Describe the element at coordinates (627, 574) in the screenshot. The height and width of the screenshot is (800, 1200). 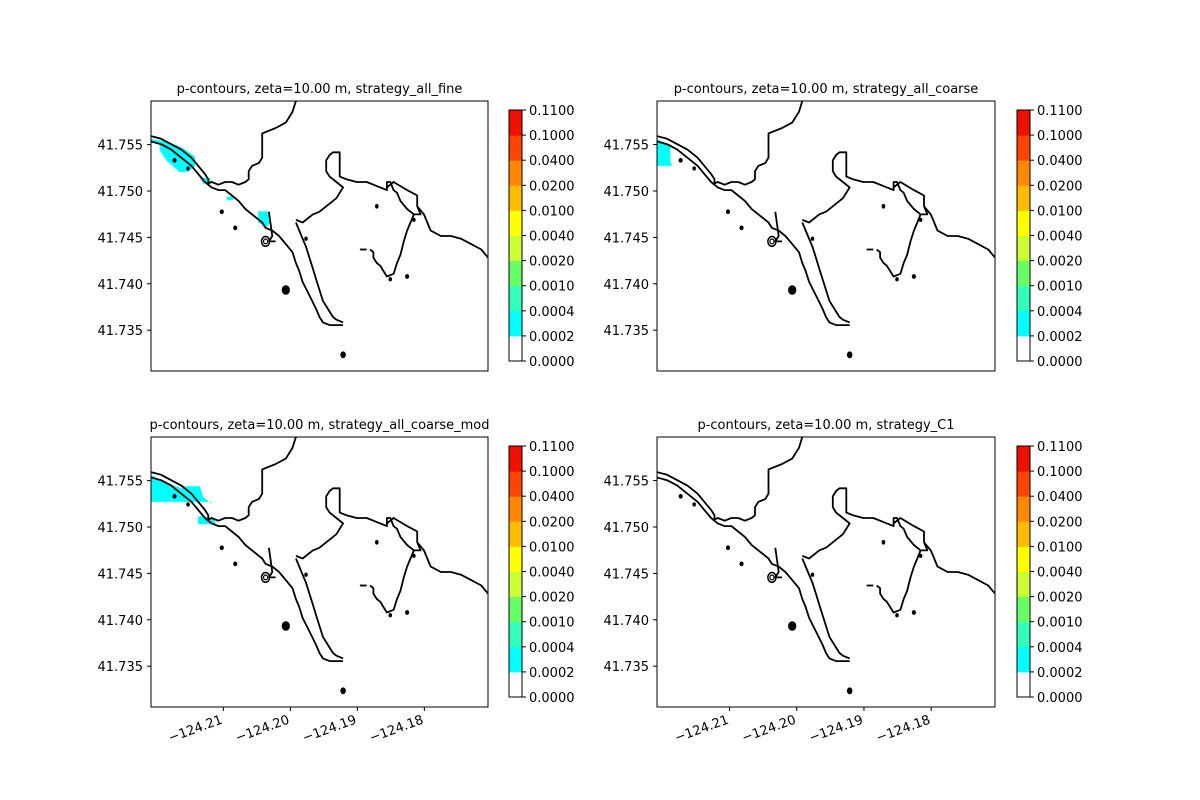
I see `y-tick-label: 41.745` at that location.